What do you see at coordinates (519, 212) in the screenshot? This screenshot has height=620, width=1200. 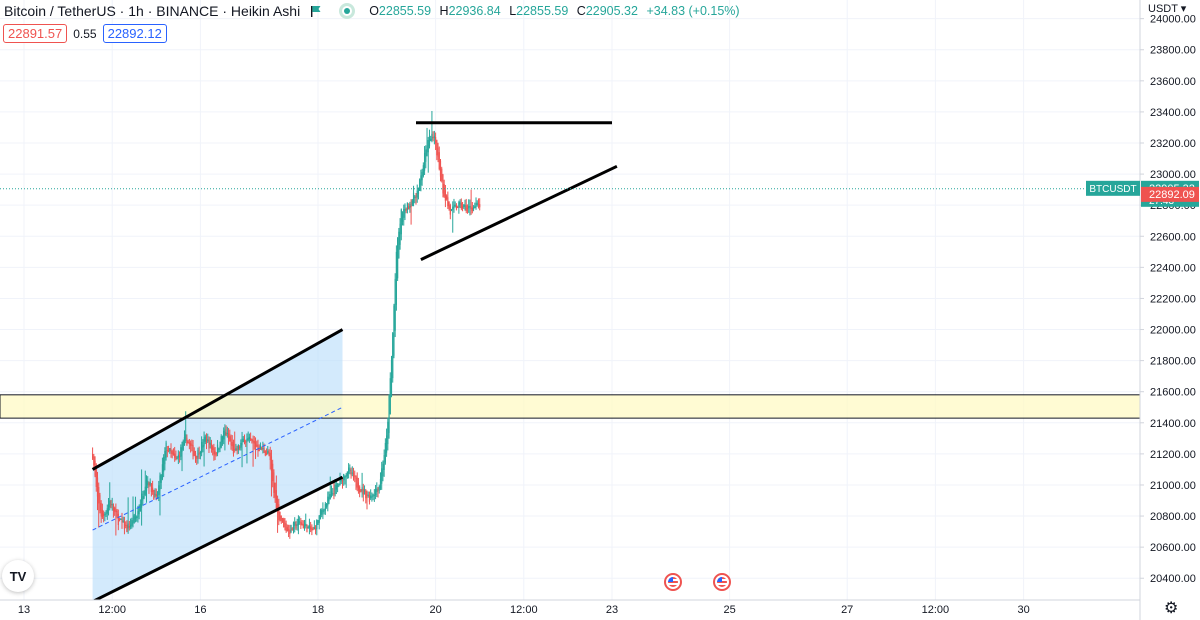 I see `rising-support-line` at bounding box center [519, 212].